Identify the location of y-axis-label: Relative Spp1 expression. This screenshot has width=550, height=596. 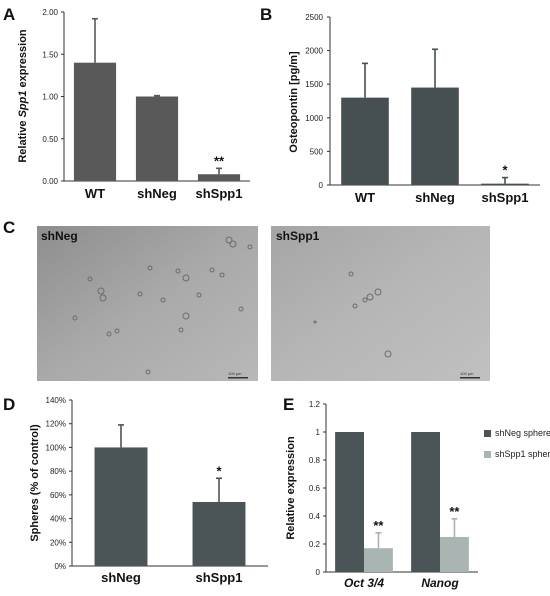
(23, 96).